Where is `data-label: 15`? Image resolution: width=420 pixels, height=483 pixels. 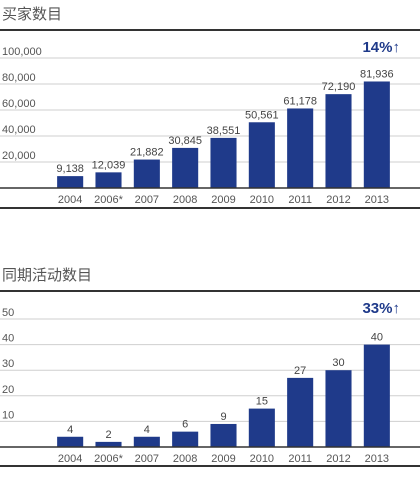 data-label: 15 is located at coordinates (262, 402).